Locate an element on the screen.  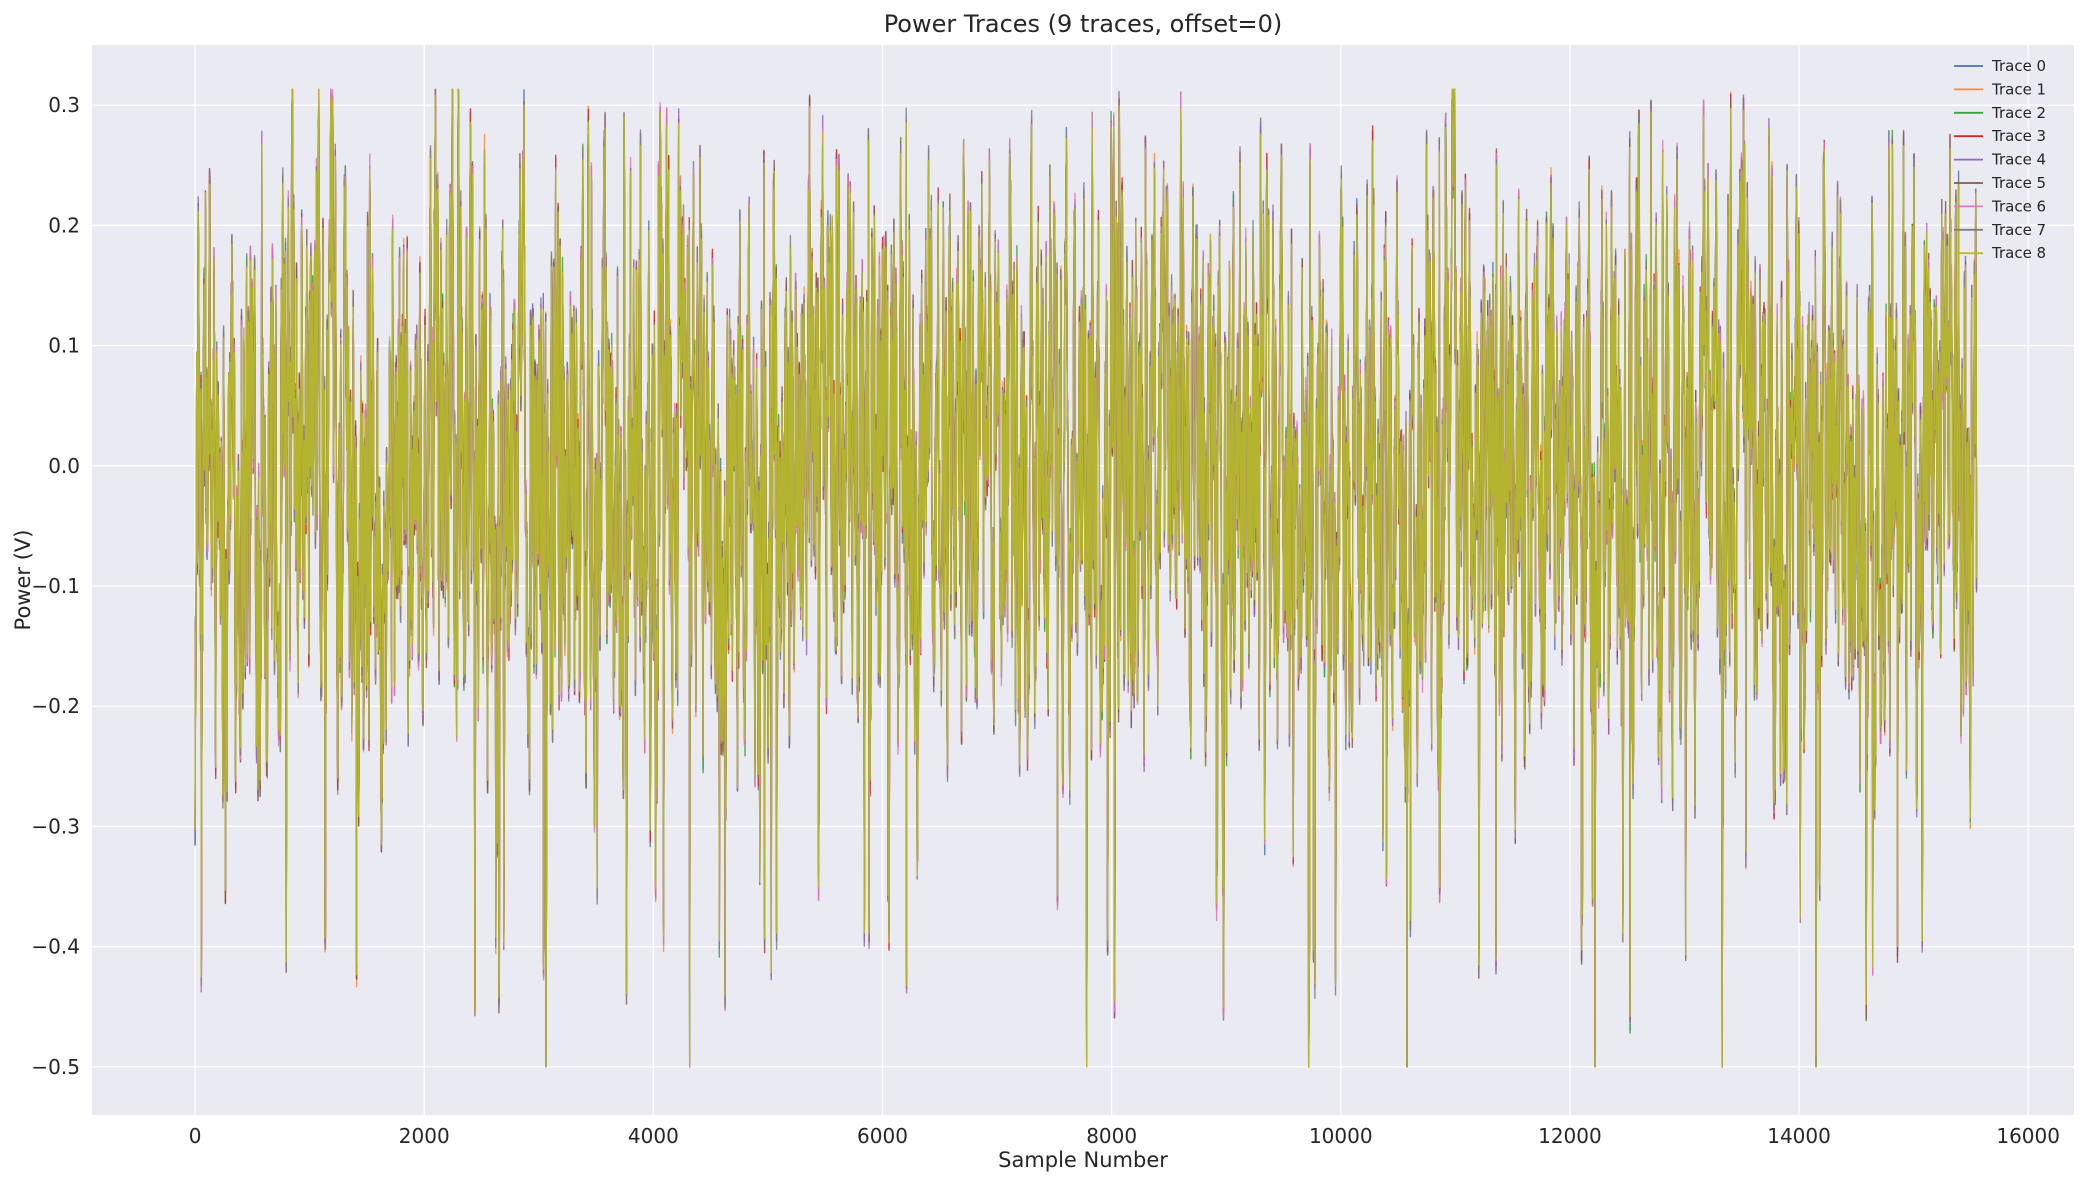
y-tick-label: −0.4 is located at coordinates (55, 947).